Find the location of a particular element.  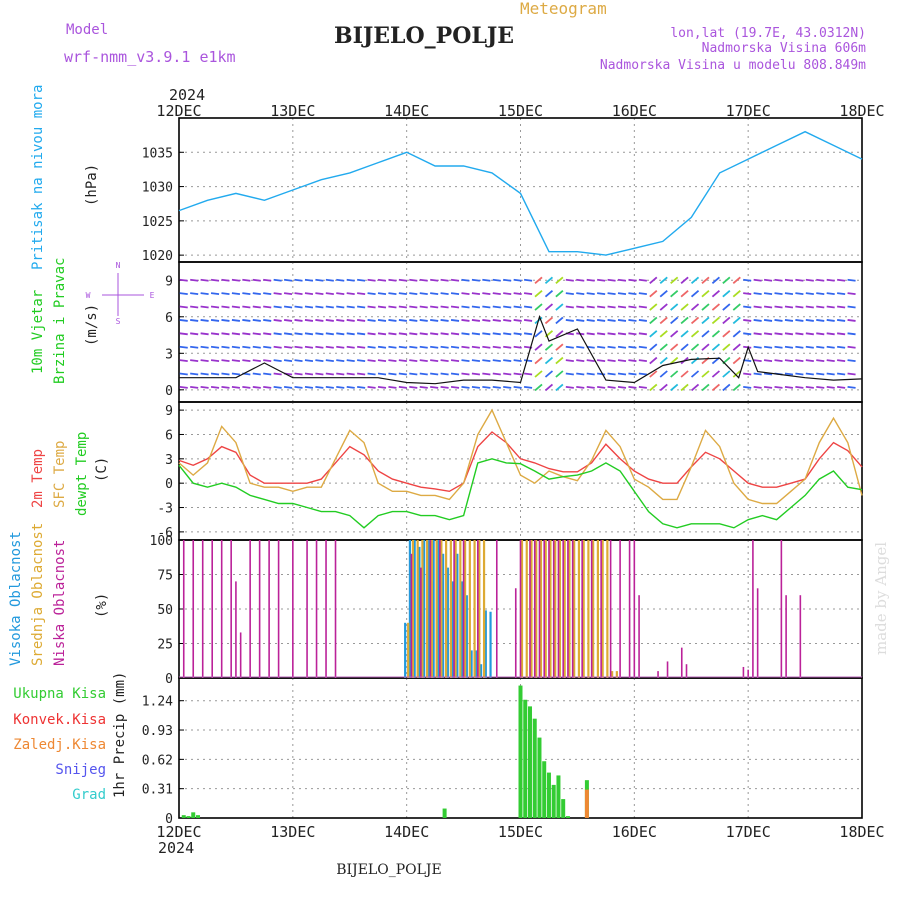

x-tick-label-top: 15DEC is located at coordinates (520, 111).